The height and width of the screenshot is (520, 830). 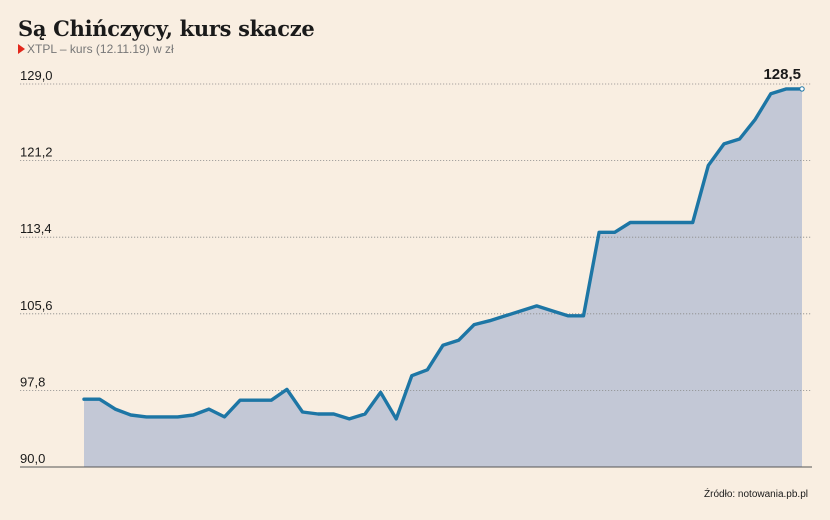 What do you see at coordinates (166, 28) in the screenshot?
I see `chart-title: Są Chińczycy, kurs skacze` at bounding box center [166, 28].